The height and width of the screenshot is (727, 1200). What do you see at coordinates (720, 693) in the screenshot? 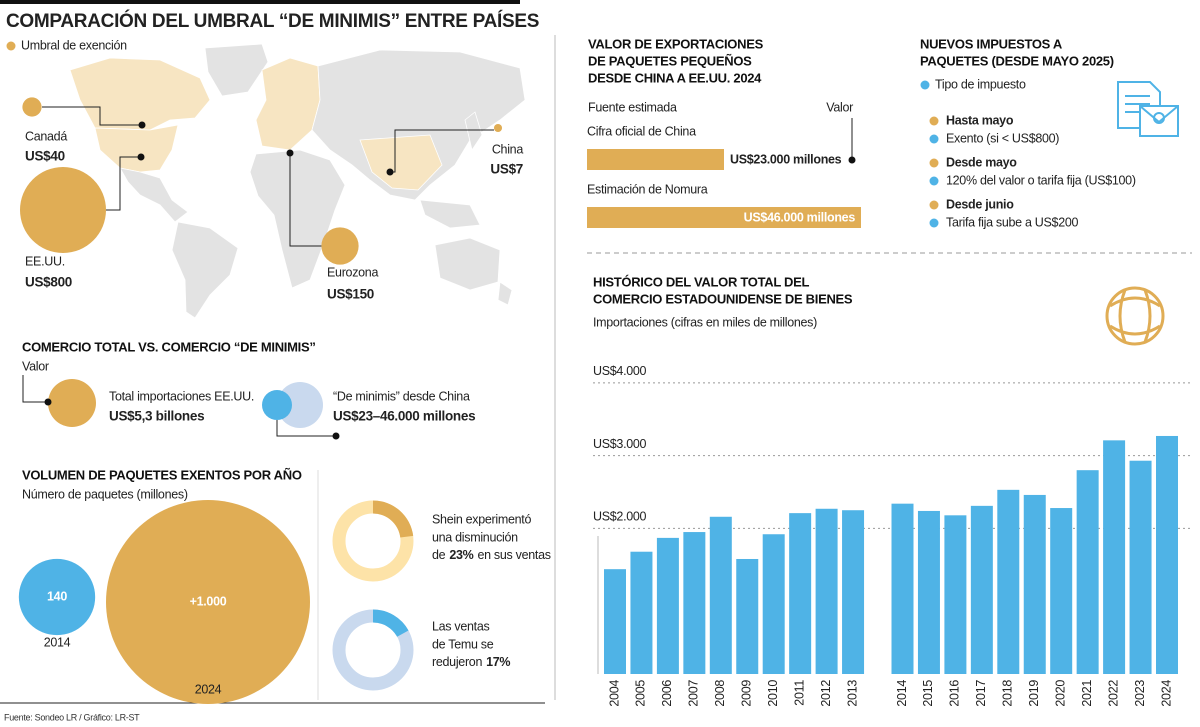
I see `x-tick-label: 2008` at bounding box center [720, 693].